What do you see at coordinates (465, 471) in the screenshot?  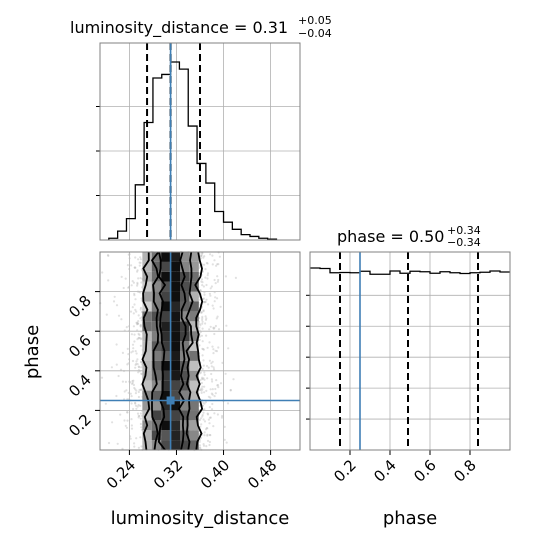 I see `x-tick-label: 0.8` at bounding box center [465, 471].